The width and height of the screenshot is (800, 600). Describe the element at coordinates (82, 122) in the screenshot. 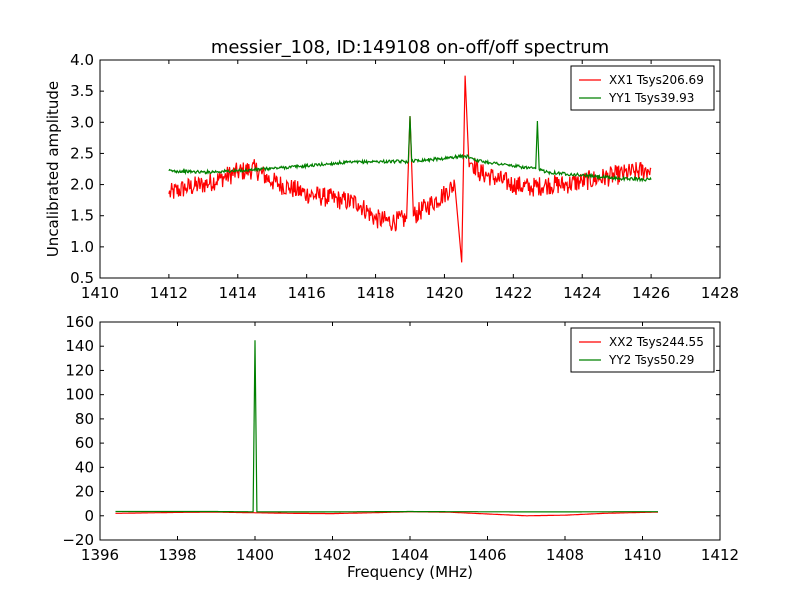

I see `y-tick-label: 3.0` at that location.